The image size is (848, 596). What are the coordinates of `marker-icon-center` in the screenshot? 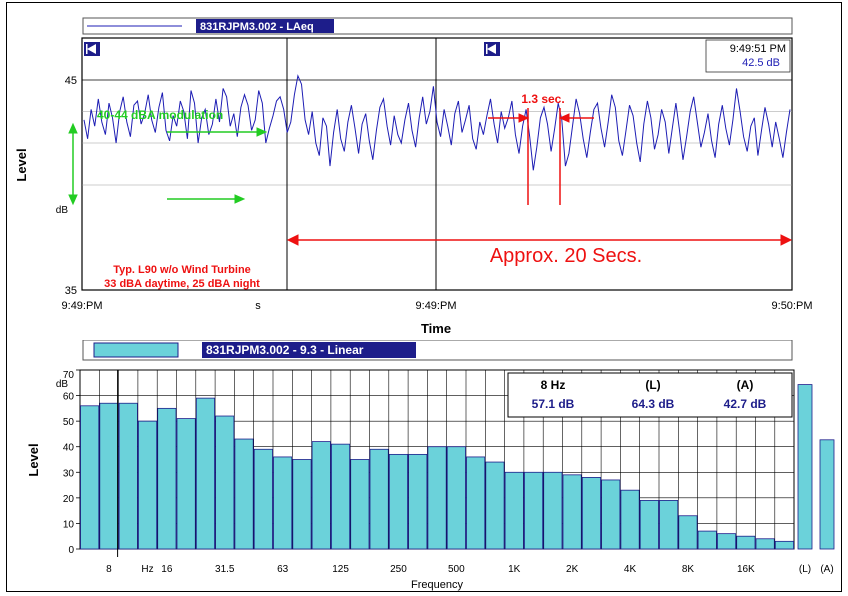 It's located at (492, 49).